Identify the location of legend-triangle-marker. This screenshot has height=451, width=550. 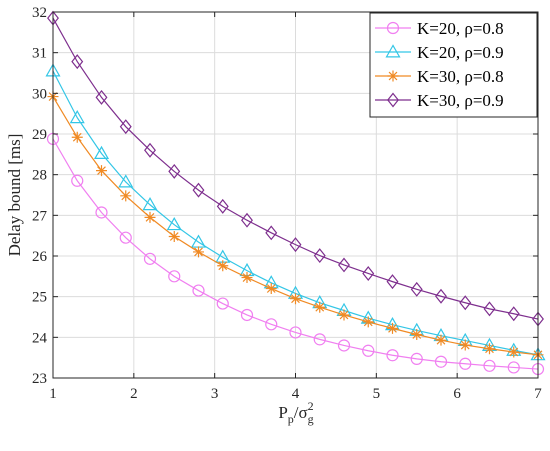
(393, 51).